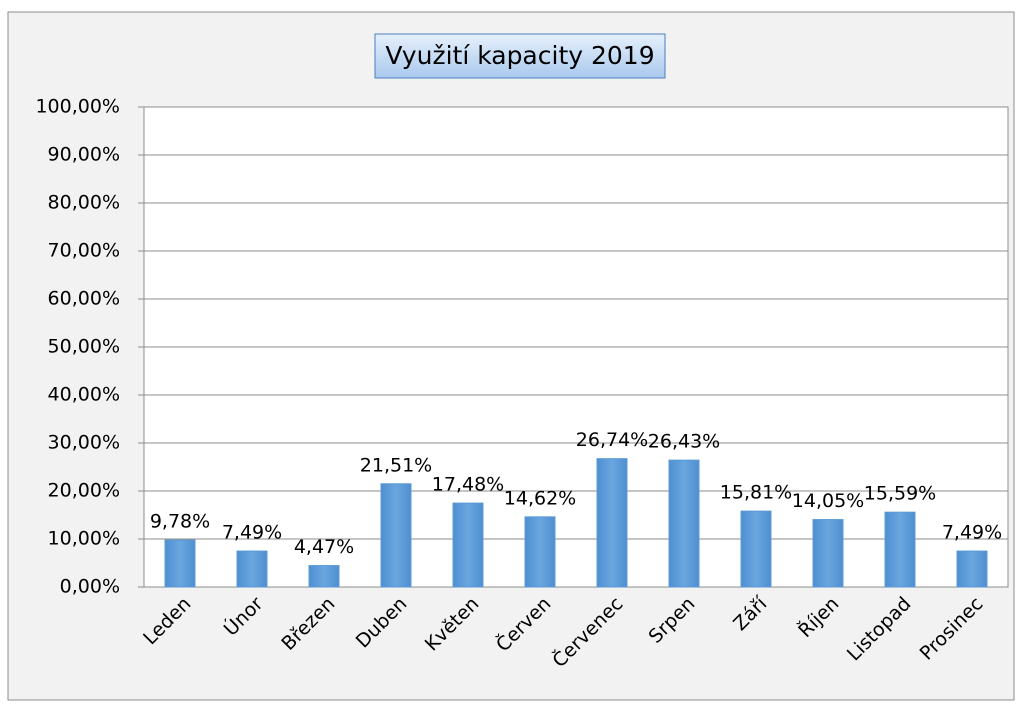 The width and height of the screenshot is (1024, 708). What do you see at coordinates (900, 494) in the screenshot?
I see `data-label: 15,59%` at bounding box center [900, 494].